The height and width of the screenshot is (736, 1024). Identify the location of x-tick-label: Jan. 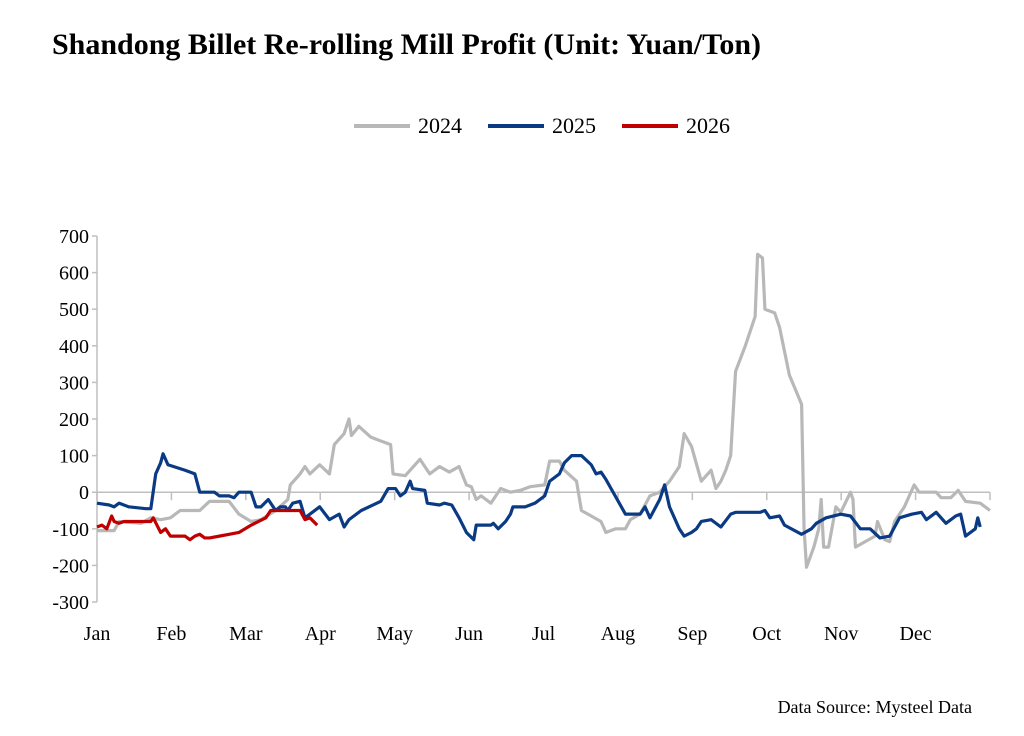
(97, 634).